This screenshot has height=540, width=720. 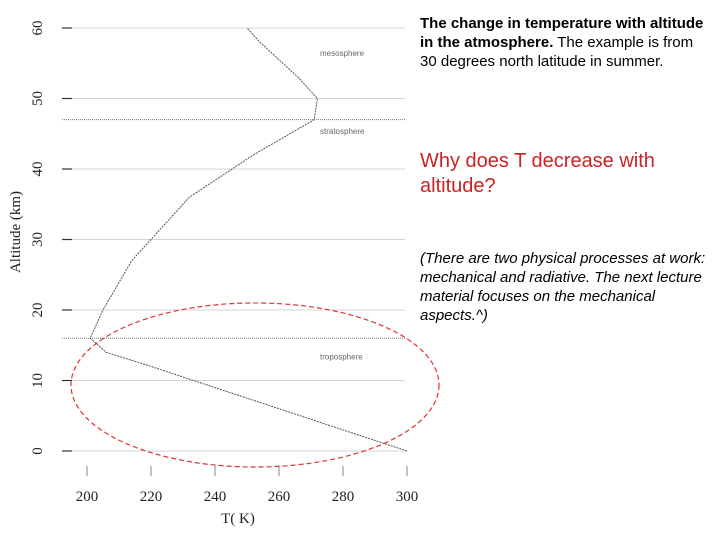 I want to click on mesosphere-label: mesosphere, so click(x=342, y=53).